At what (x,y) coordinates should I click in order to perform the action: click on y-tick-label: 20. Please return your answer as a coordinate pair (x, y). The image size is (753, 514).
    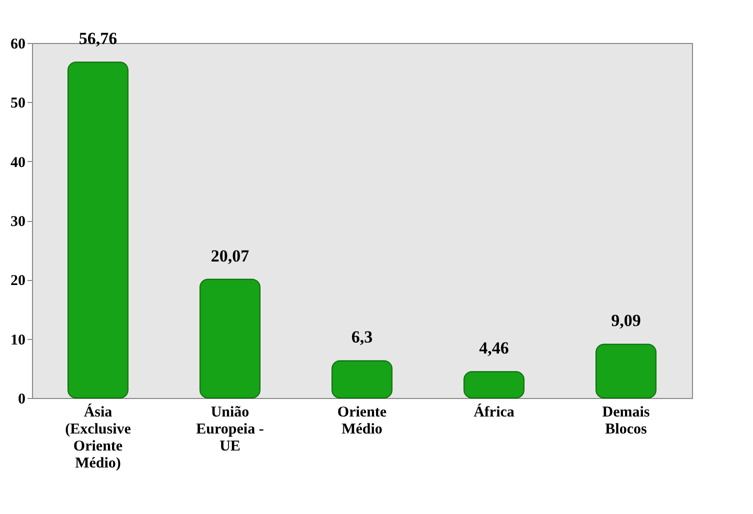
    Looking at the image, I should click on (18, 281).